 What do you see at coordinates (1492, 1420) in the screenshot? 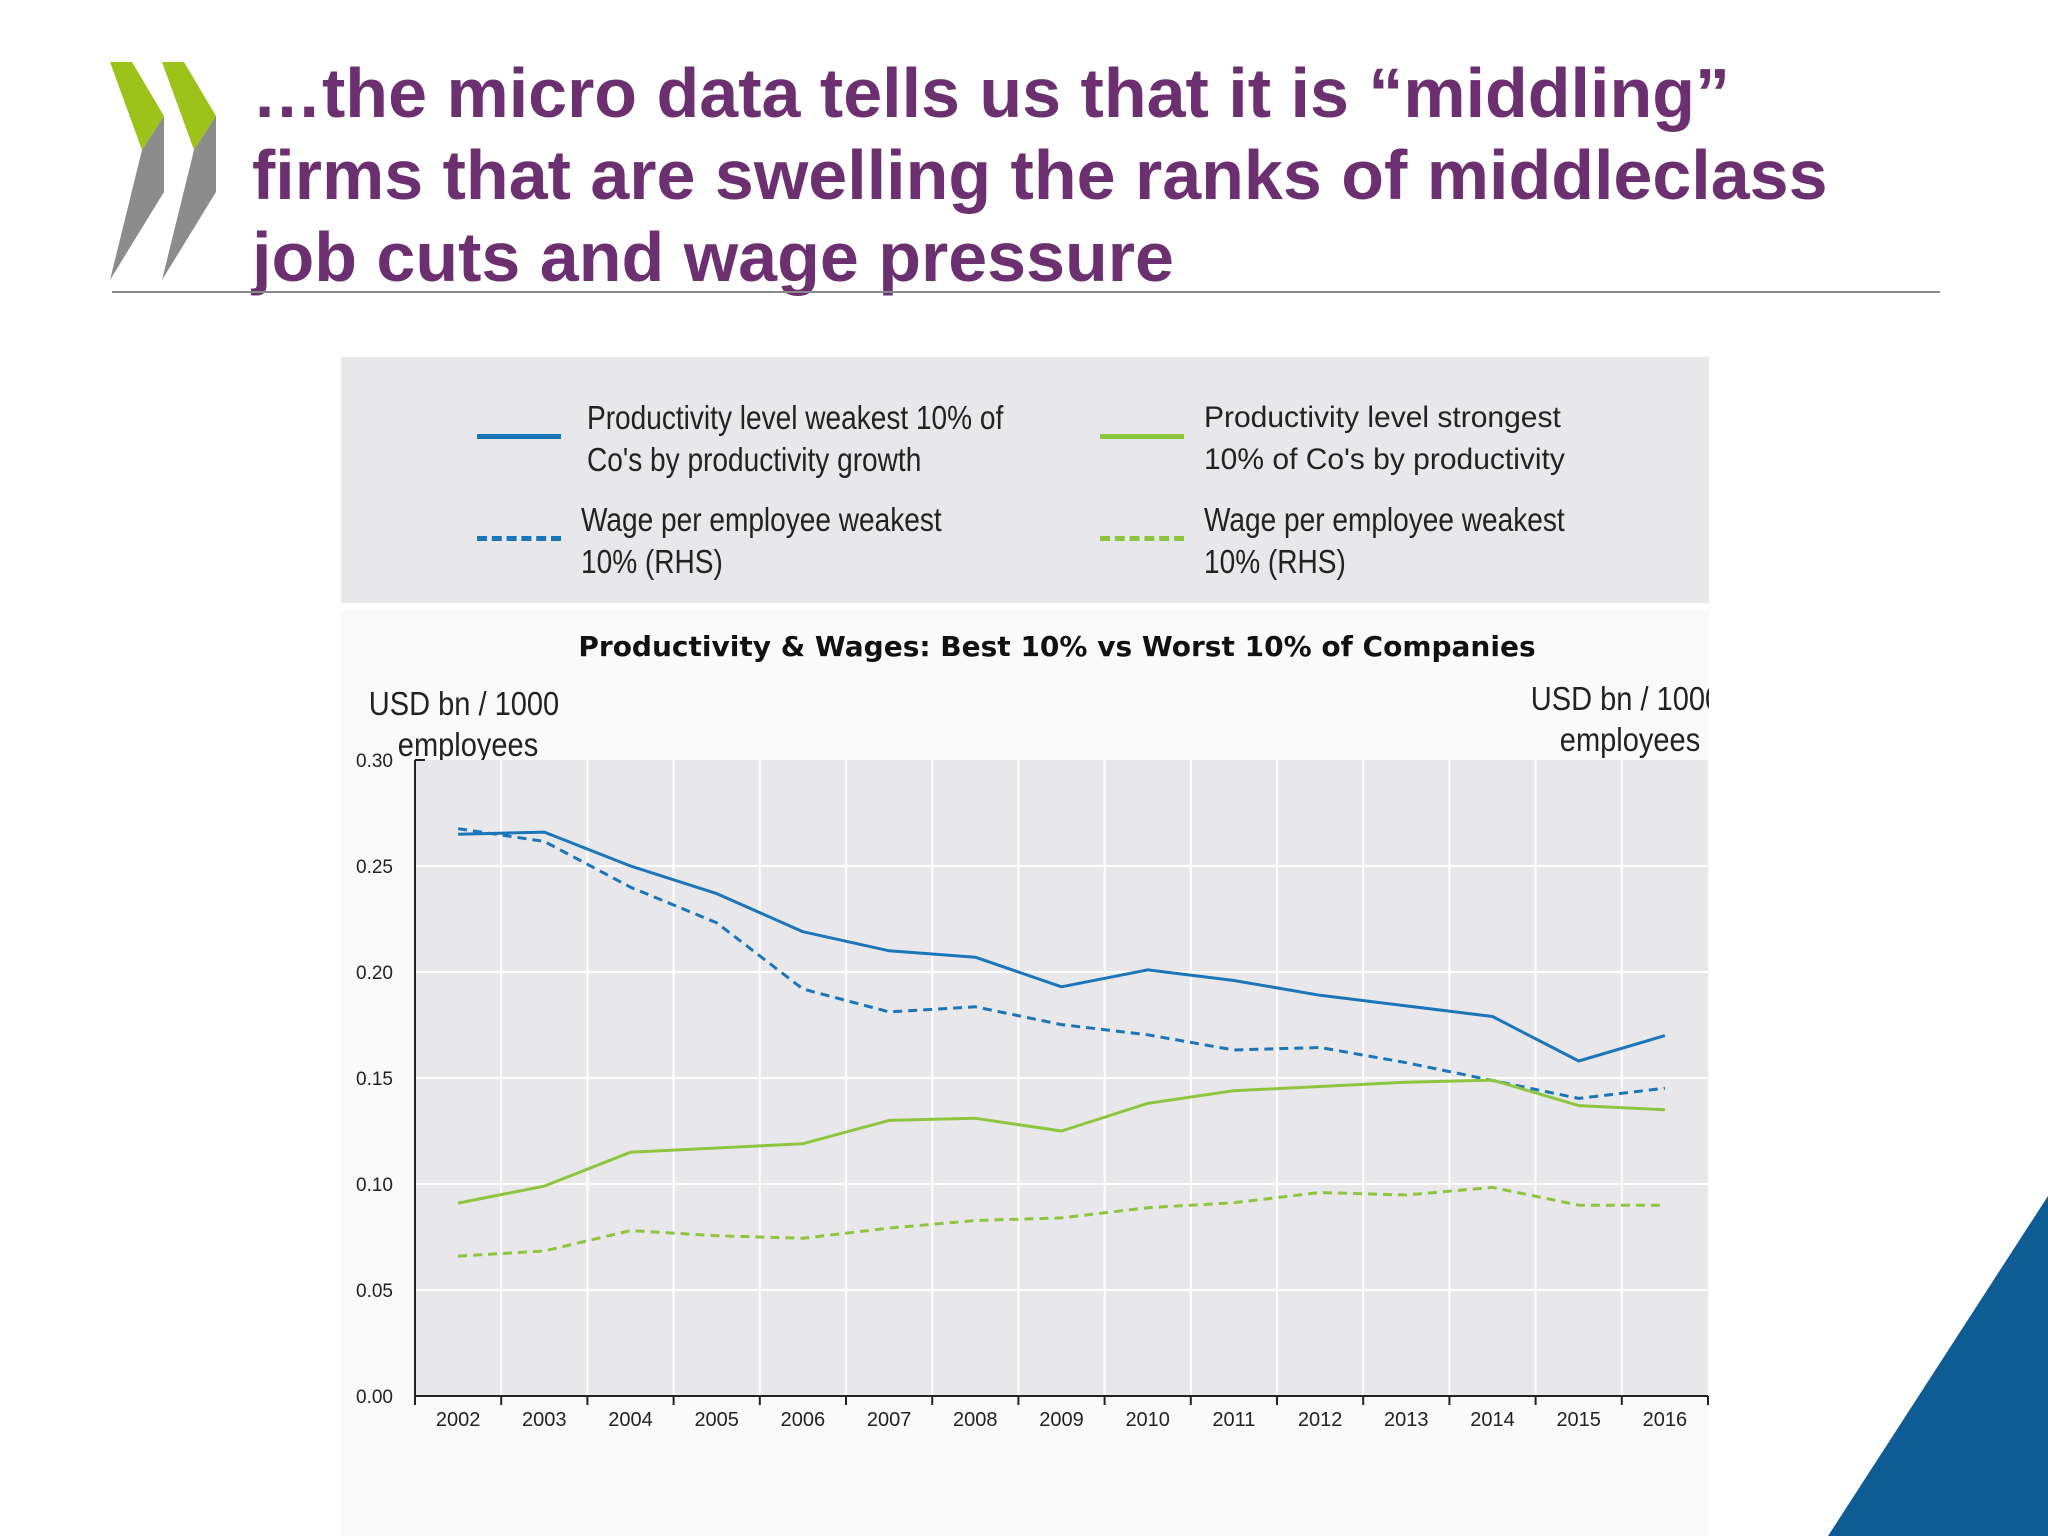
I see `x-tick-label: 2014` at bounding box center [1492, 1420].